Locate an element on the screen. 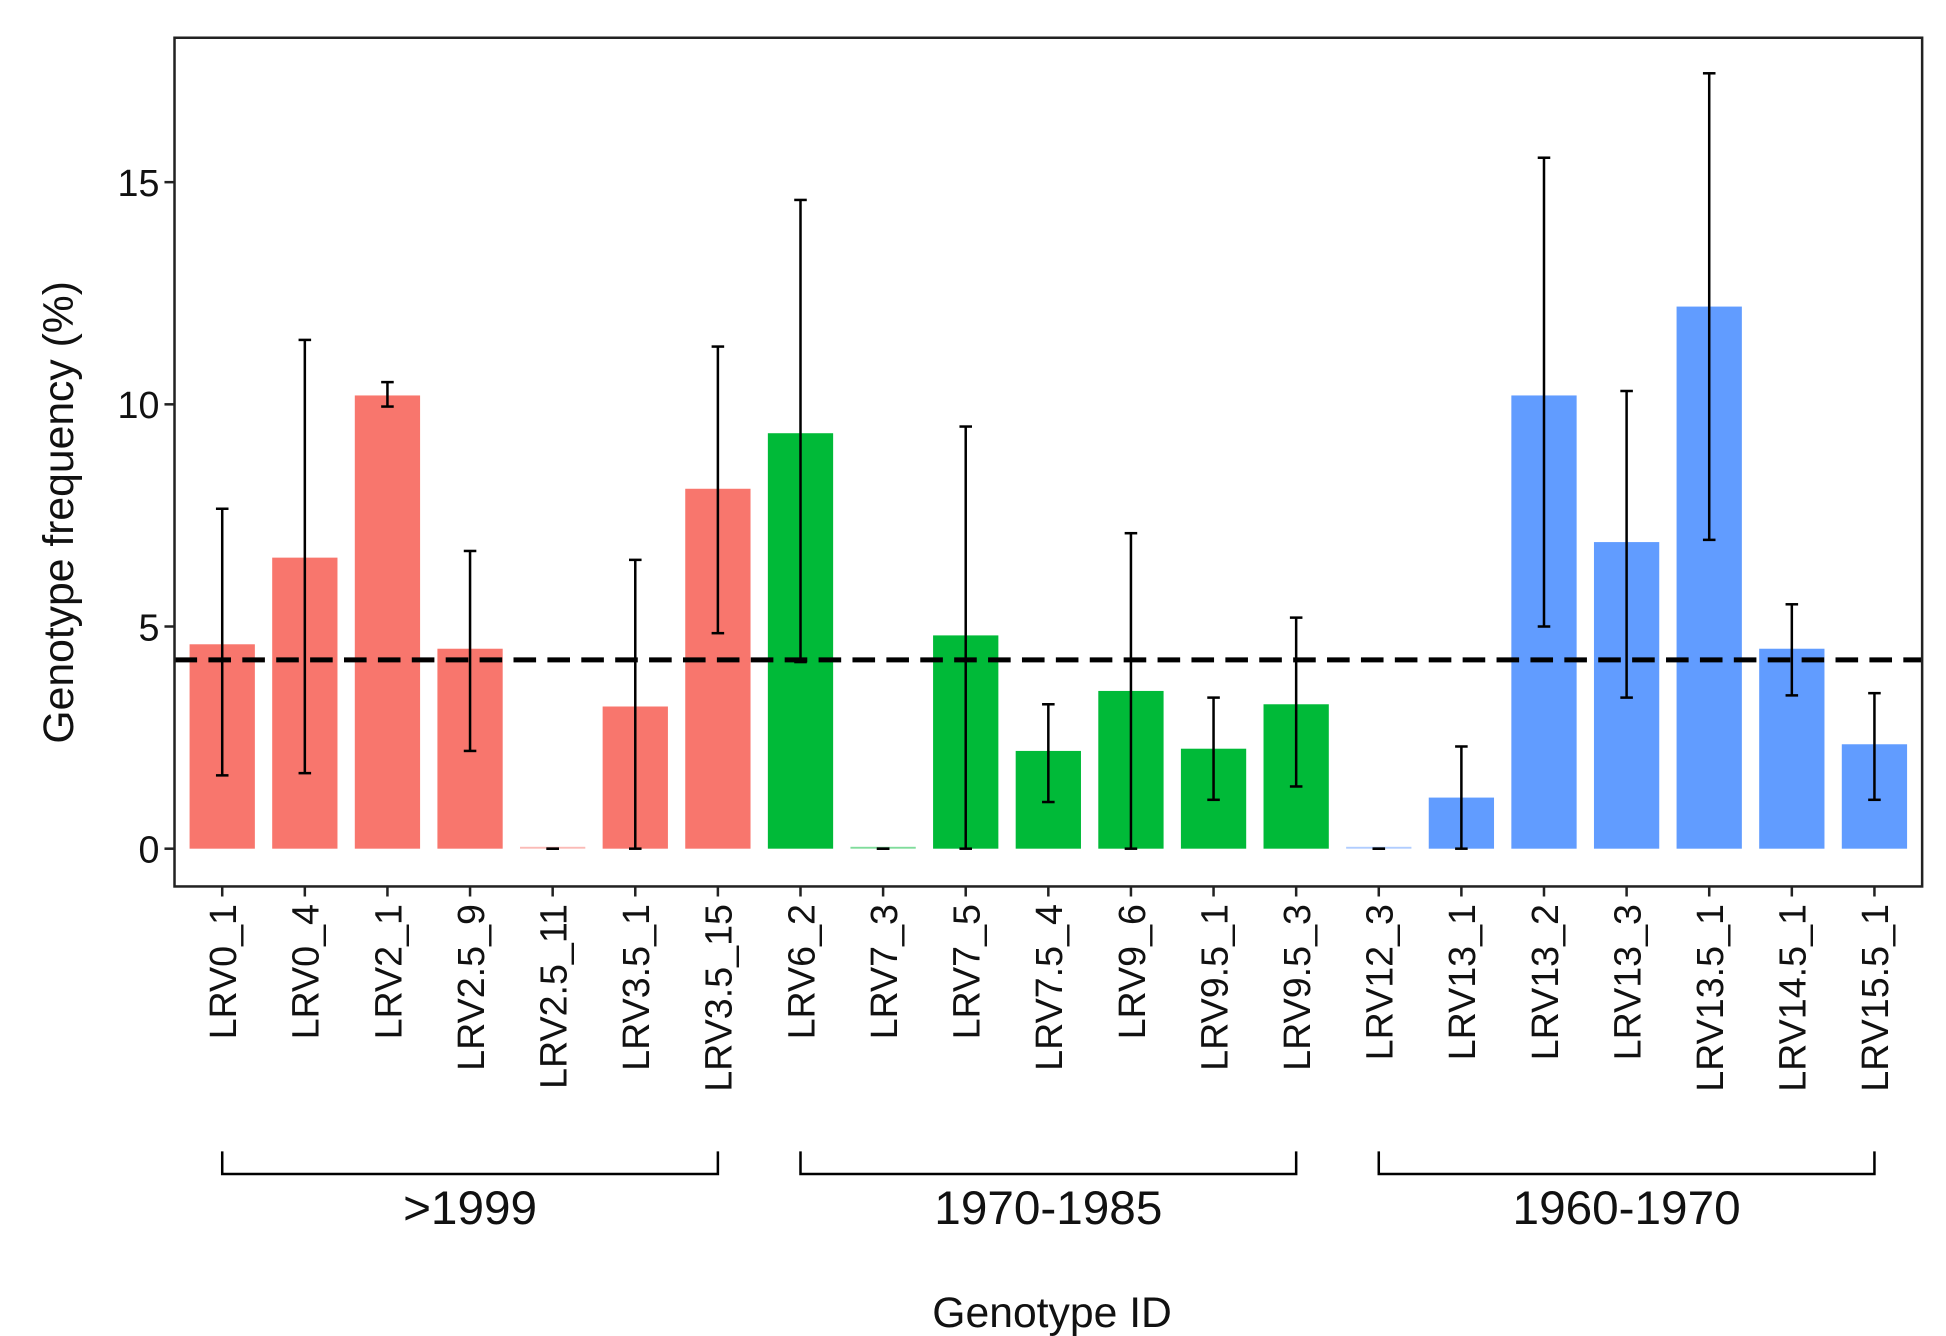 The width and height of the screenshot is (1946, 1336). x-tick-label: LRV0_1 is located at coordinates (223, 971).